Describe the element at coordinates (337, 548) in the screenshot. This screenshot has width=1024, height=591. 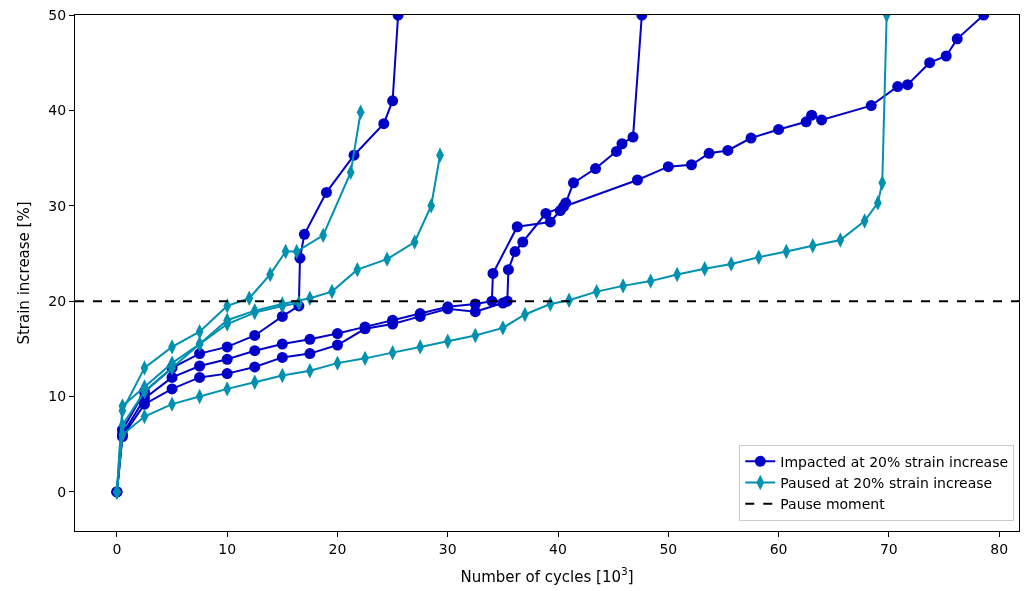
I see `x-tick-label: 20` at that location.